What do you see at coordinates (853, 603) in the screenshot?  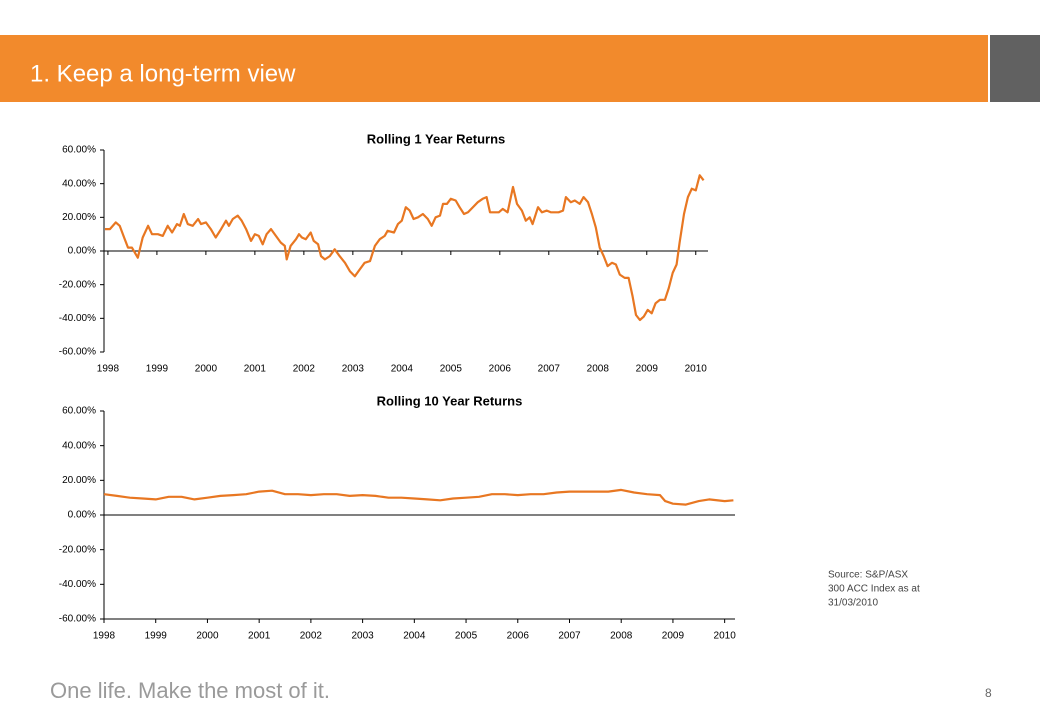 I see `source-line: 31/03/2010` at bounding box center [853, 603].